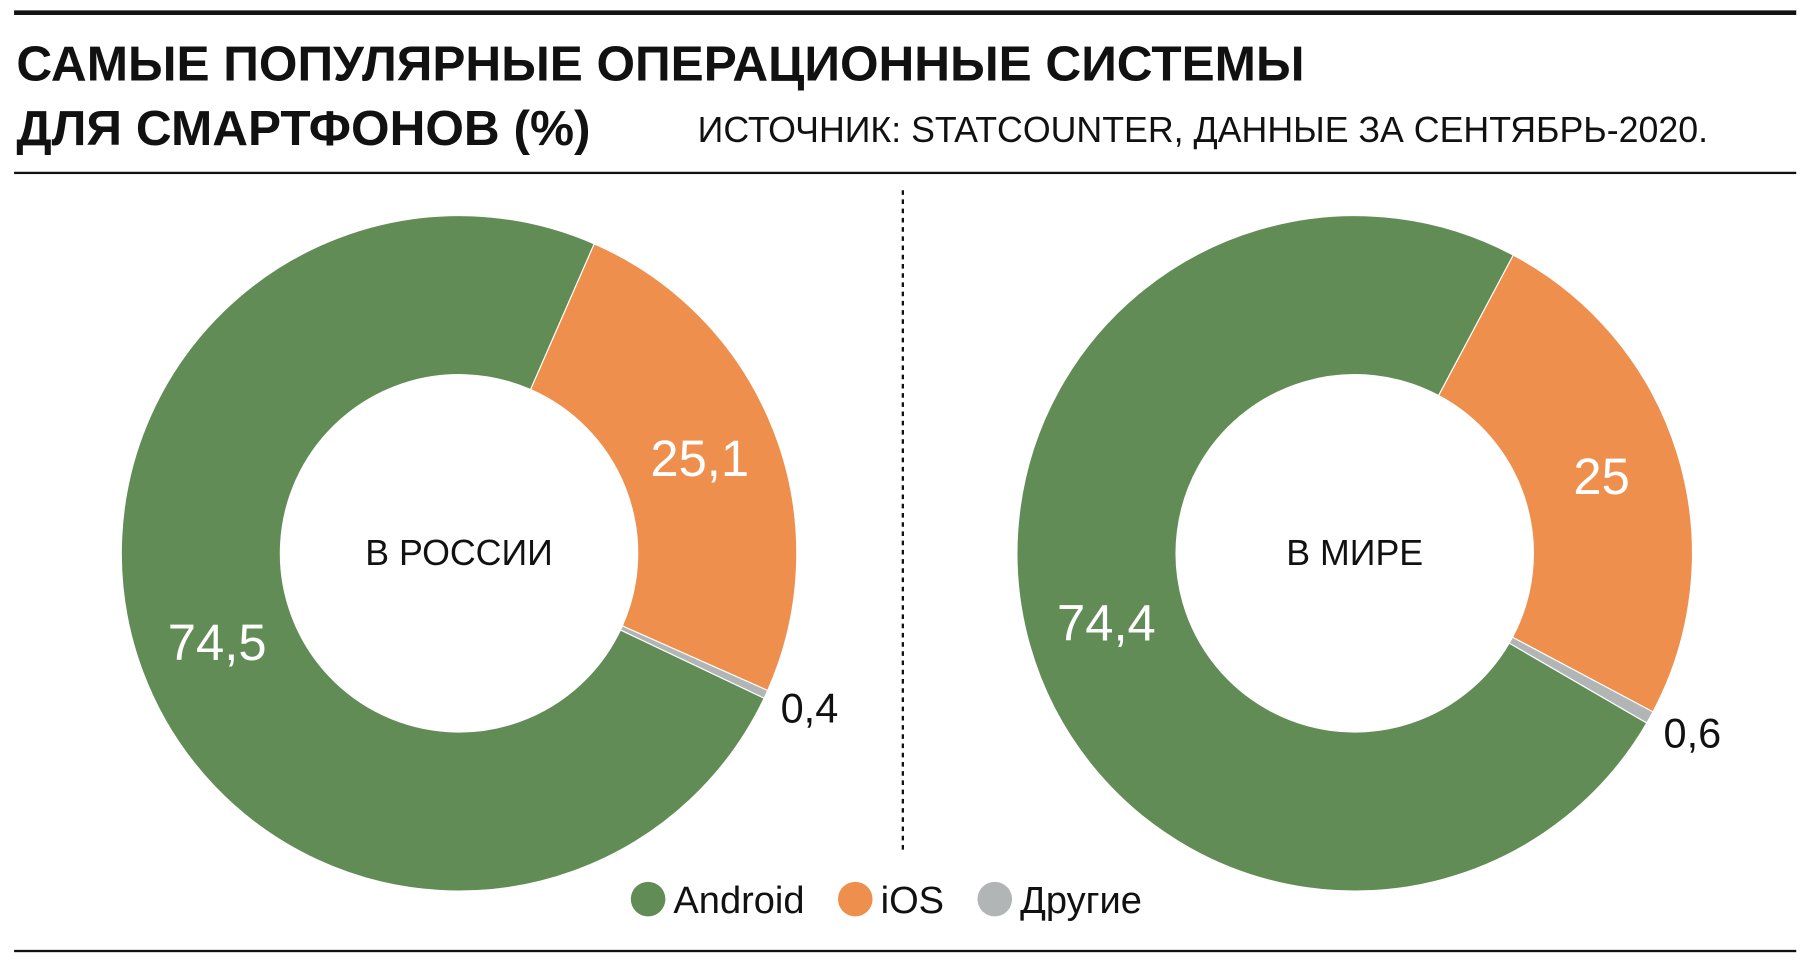 Image resolution: width=1808 pixels, height=966 pixels. What do you see at coordinates (1081, 901) in the screenshot?
I see `legend-label: Другие` at bounding box center [1081, 901].